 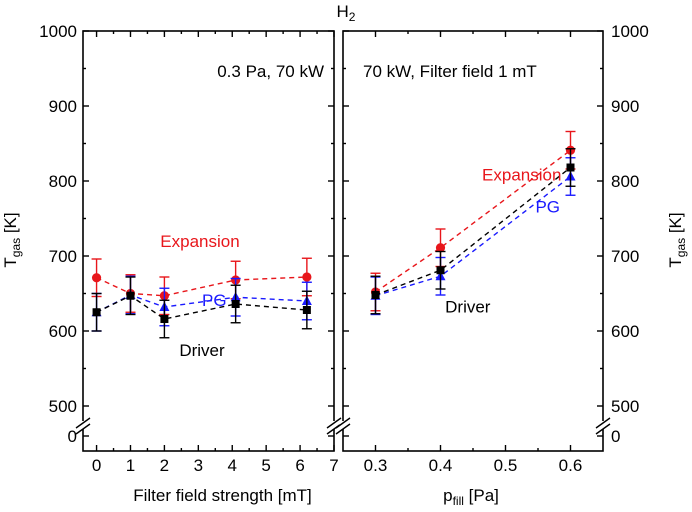 I want to click on x-tick-label: 0.6, so click(x=571, y=465).